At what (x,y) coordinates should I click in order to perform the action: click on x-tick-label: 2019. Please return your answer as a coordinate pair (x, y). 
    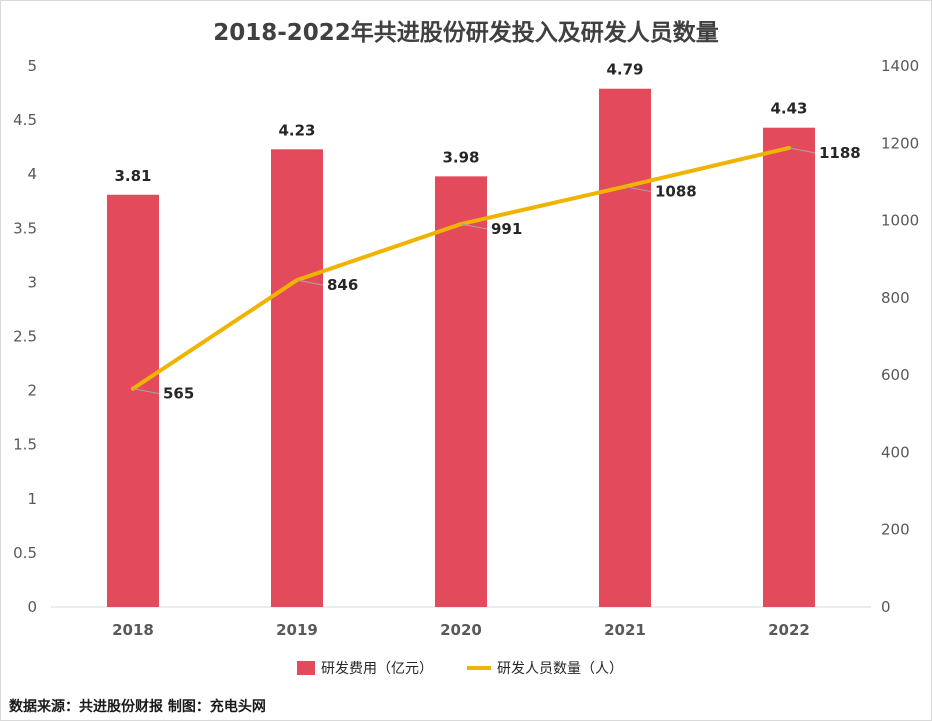
    Looking at the image, I should click on (297, 630).